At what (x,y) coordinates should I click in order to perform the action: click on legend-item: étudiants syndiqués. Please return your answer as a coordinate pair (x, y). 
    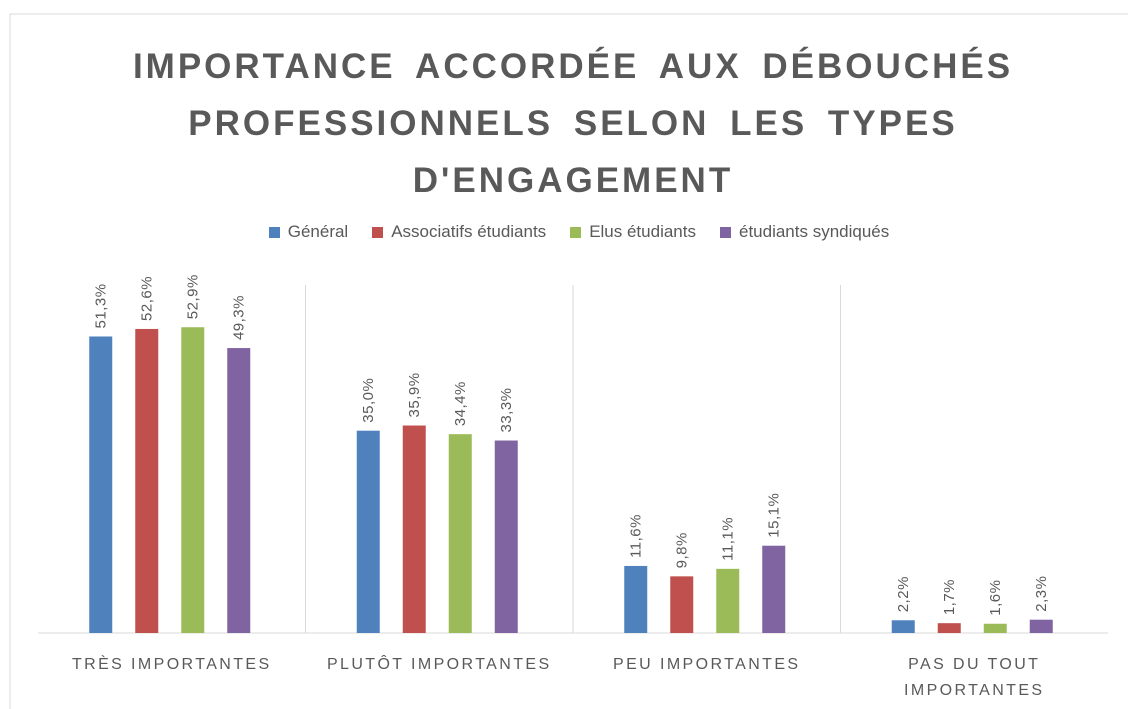
    Looking at the image, I should click on (804, 232).